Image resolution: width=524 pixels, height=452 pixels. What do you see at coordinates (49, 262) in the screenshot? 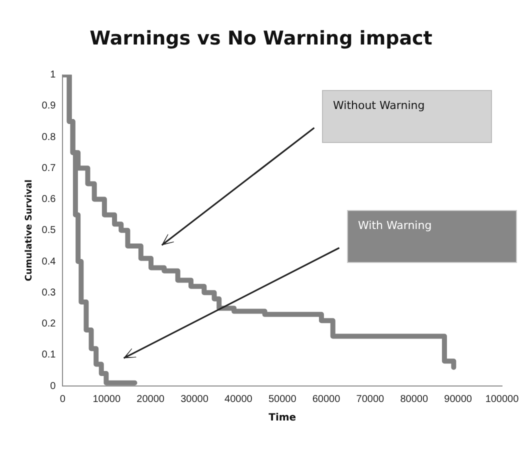
I see `y-tick-label: 0.4` at bounding box center [49, 262].